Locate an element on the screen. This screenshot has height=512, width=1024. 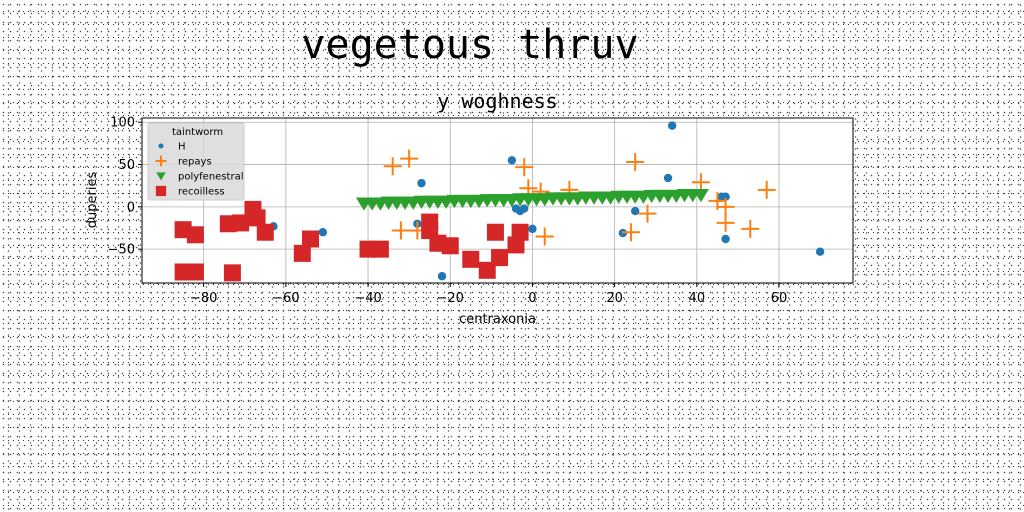
legend-label-h: H is located at coordinates (182, 147).